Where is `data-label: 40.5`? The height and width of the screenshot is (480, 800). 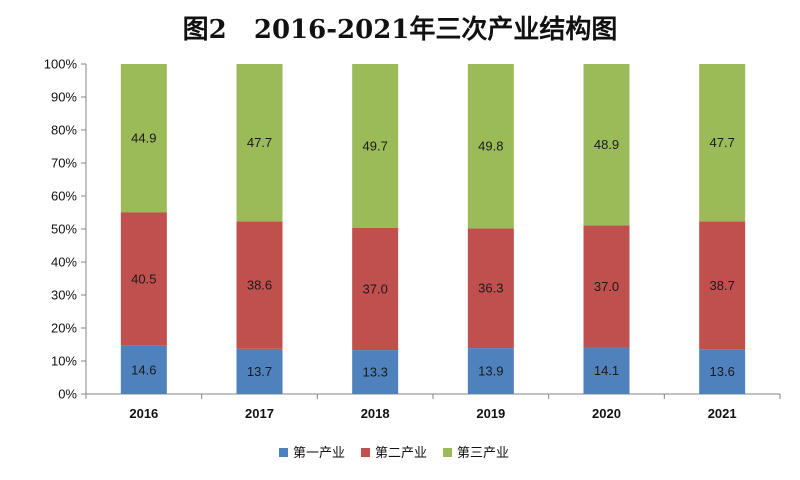
data-label: 40.5 is located at coordinates (143, 278).